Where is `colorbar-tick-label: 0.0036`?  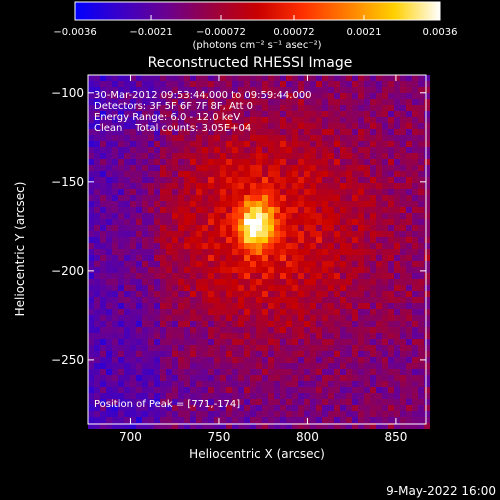
colorbar-tick-label: 0.0036 is located at coordinates (440, 32).